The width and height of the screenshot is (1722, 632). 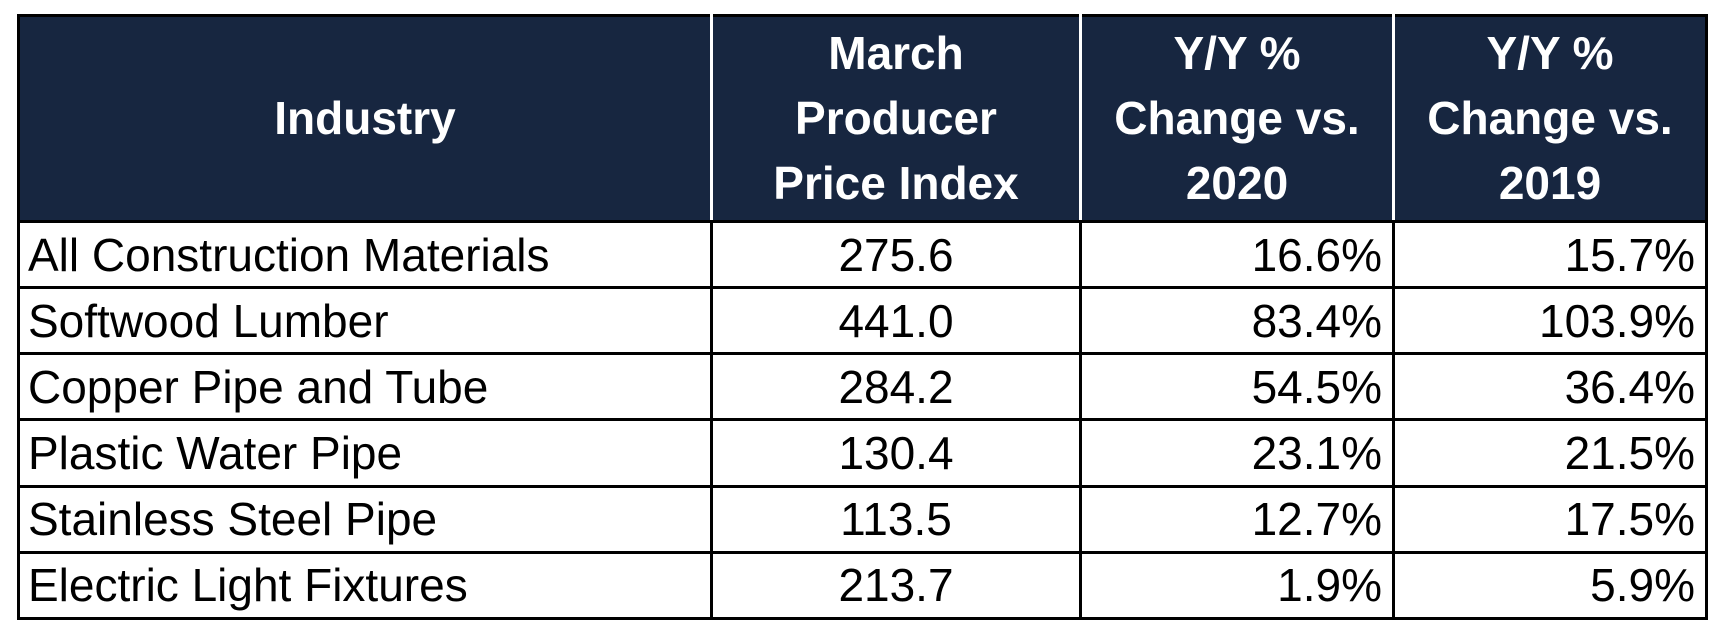 I want to click on header-ppi-line-1: March, so click(x=896, y=52).